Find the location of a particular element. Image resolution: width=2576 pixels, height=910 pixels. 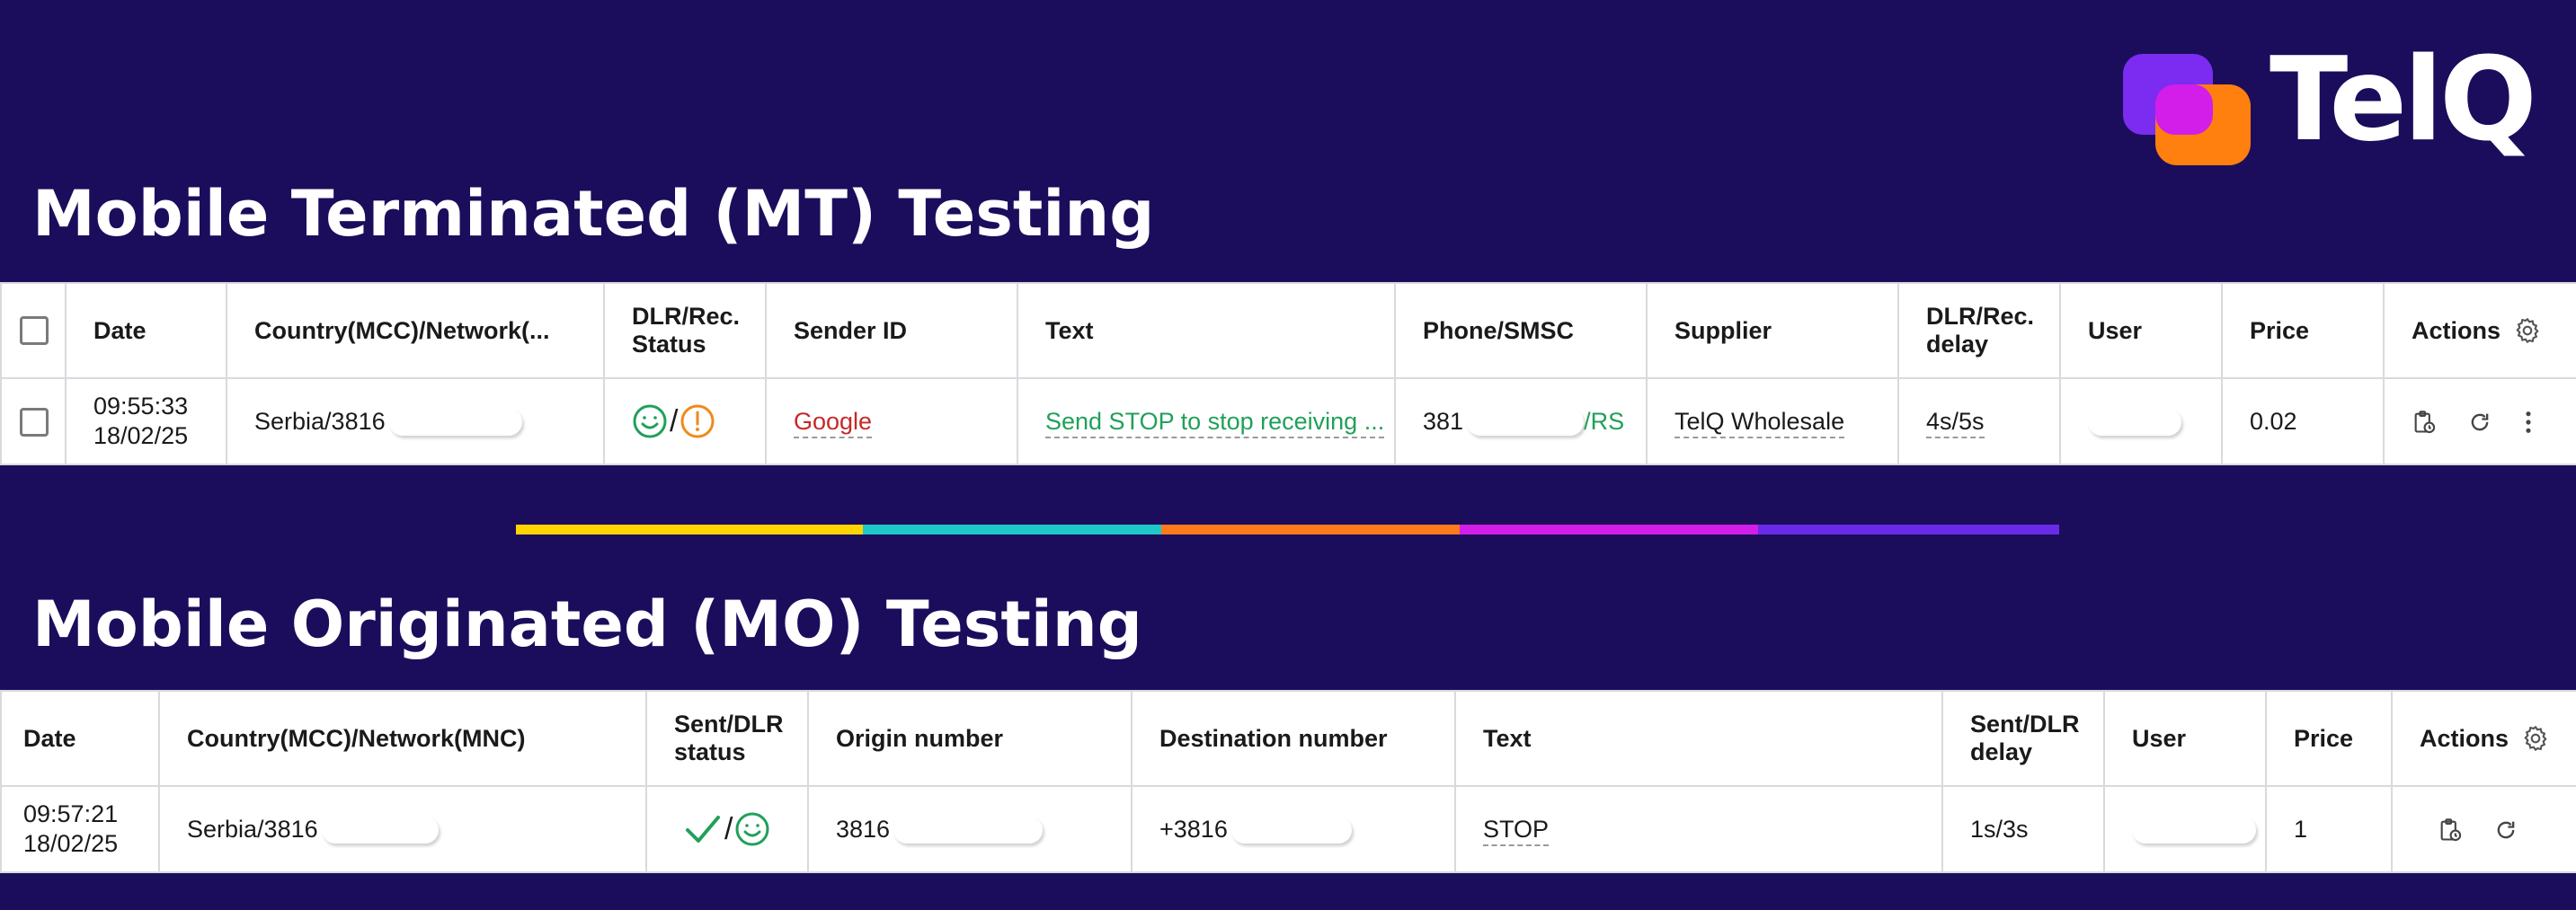

cell-text: STOP is located at coordinates (1699, 829).